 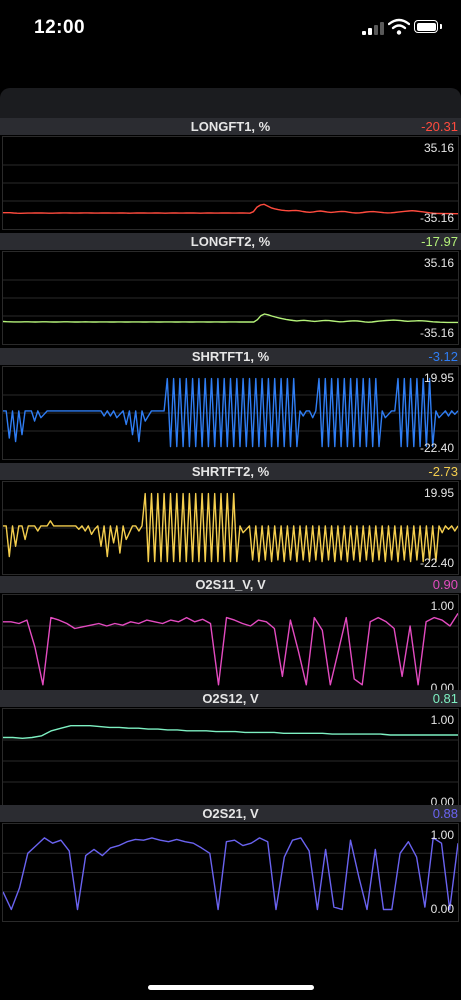 What do you see at coordinates (442, 909) in the screenshot?
I see `y-axis-min-label: 0.00` at bounding box center [442, 909].